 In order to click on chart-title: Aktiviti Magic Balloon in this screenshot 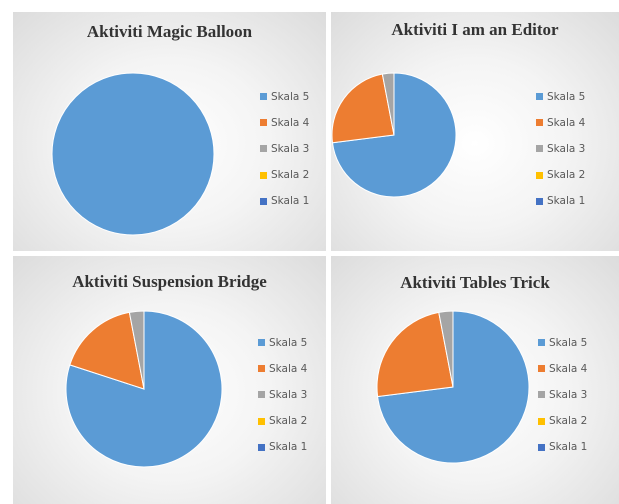, I will do `click(169, 31)`.